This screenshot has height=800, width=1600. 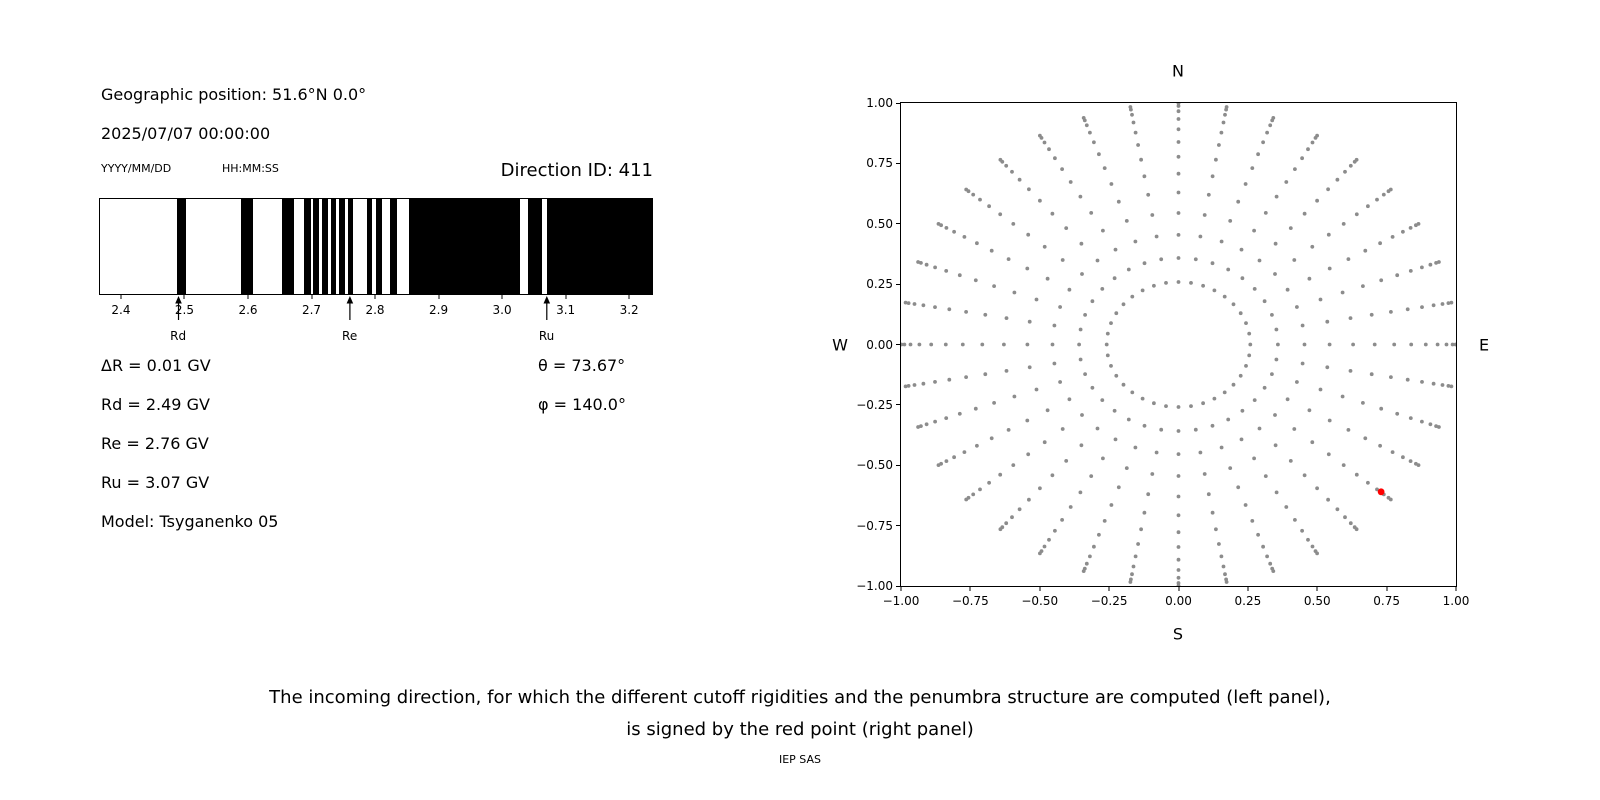 What do you see at coordinates (1248, 601) in the screenshot?
I see `x-tick-label: 0.25` at bounding box center [1248, 601].